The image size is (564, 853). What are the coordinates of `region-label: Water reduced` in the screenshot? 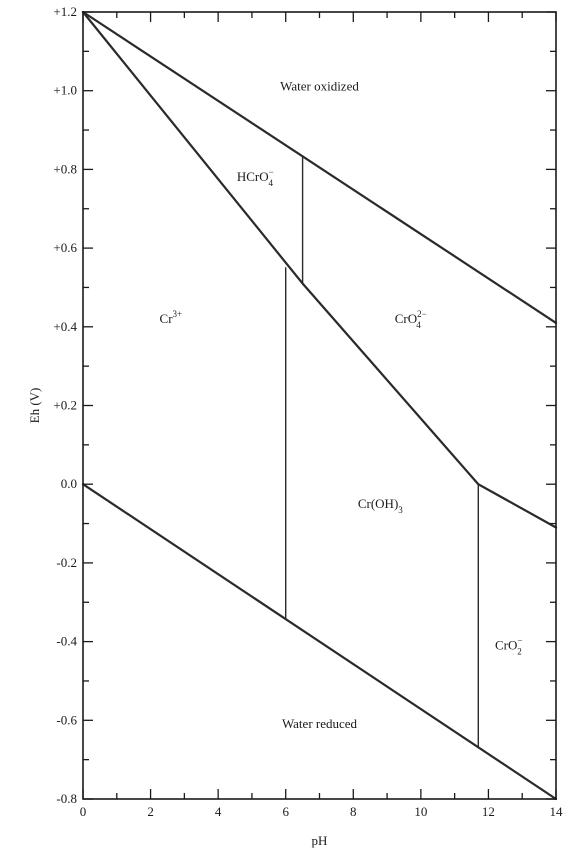 It's located at (320, 723).